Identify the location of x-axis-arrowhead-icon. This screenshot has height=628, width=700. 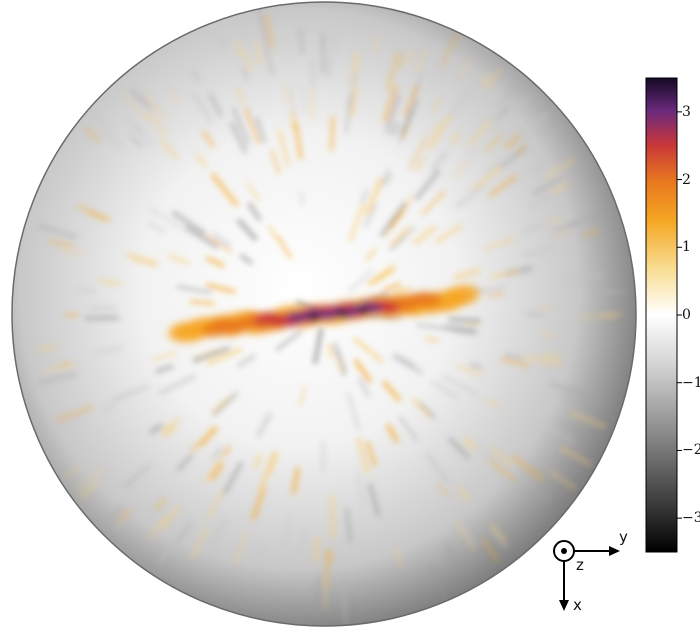
(564, 605).